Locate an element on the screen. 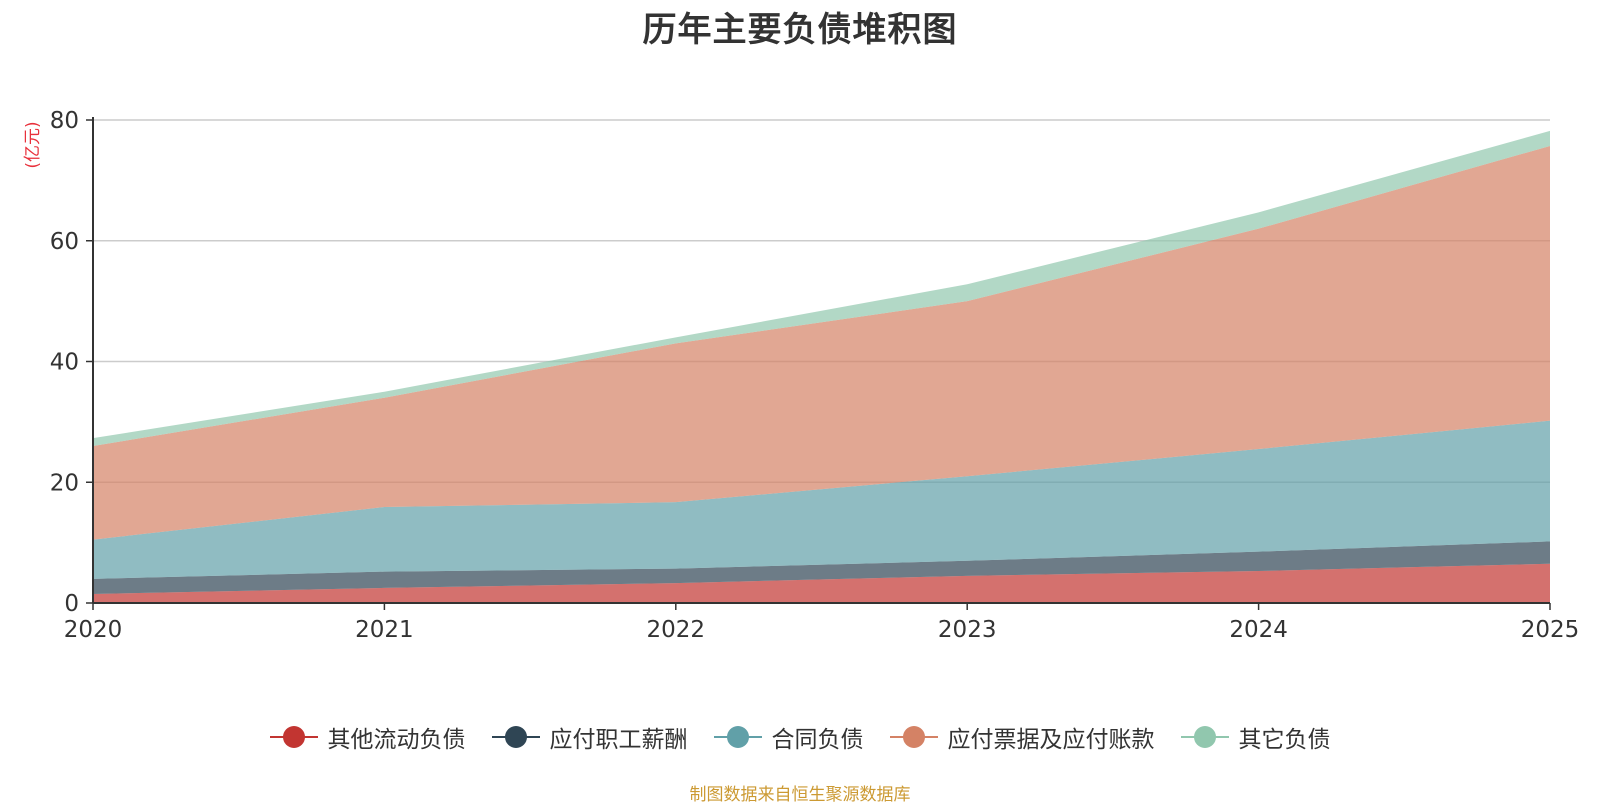 The width and height of the screenshot is (1600, 805). source-note: 制图数据来自恒生聚源数据库 is located at coordinates (800, 795).